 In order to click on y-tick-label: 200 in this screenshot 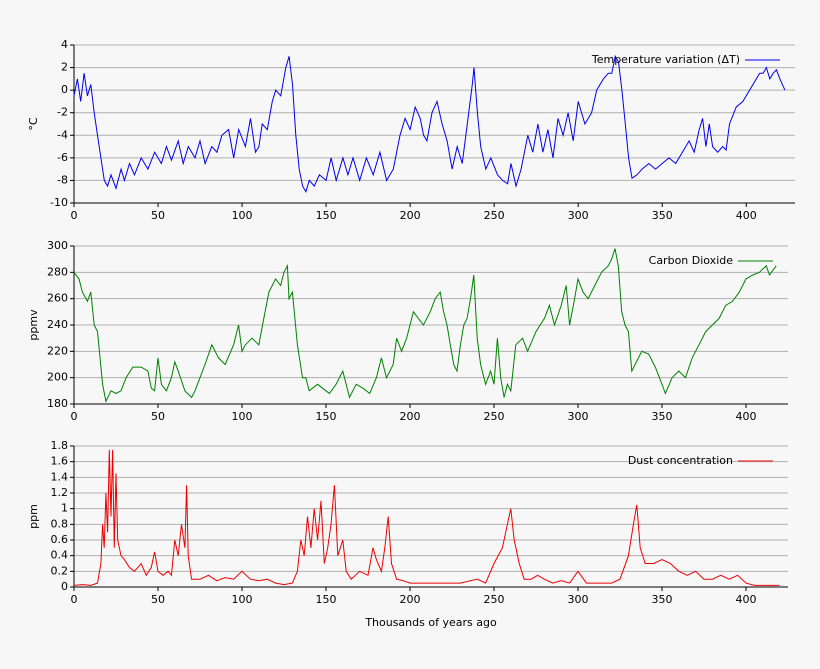, I will do `click(57, 377)`.